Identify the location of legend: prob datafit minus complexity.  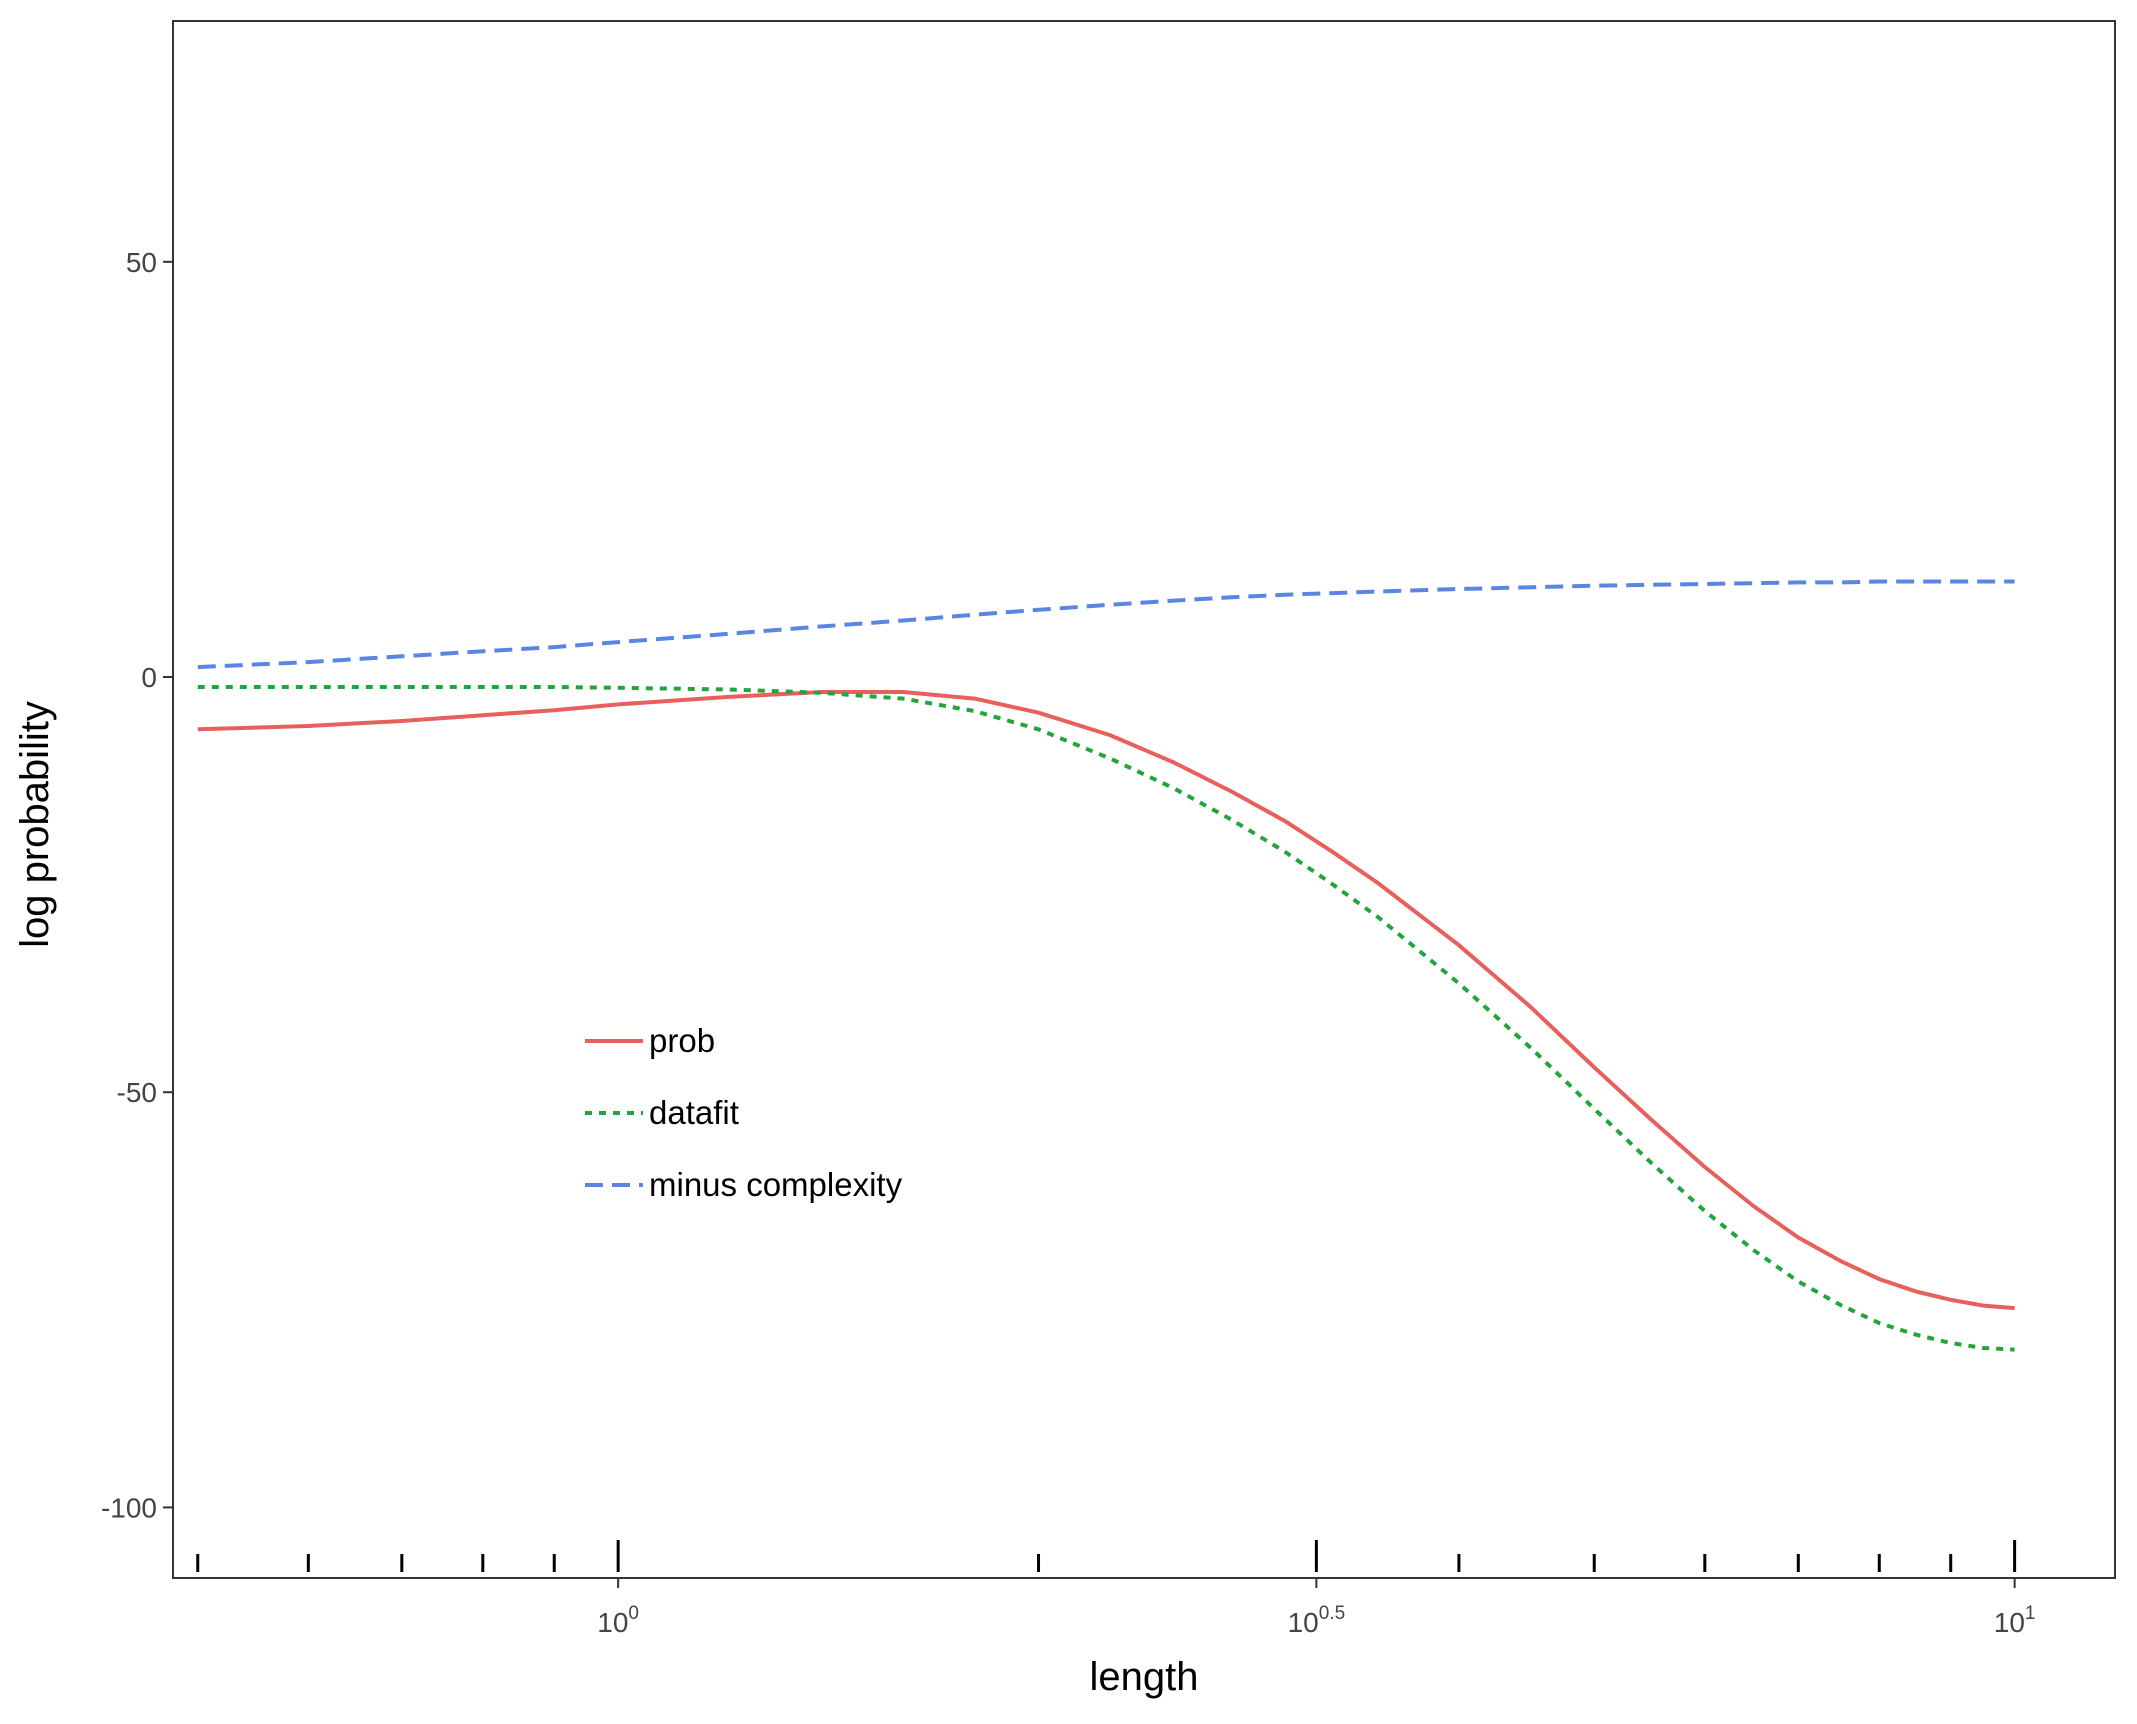
(744, 1112).